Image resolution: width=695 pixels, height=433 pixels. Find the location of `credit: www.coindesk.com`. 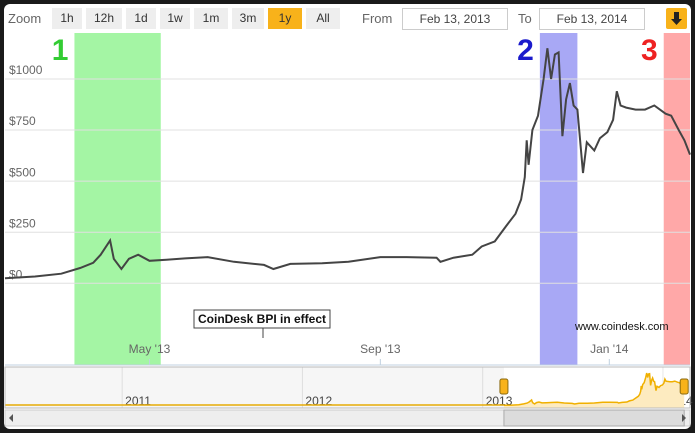

credit: www.coindesk.com is located at coordinates (621, 327).